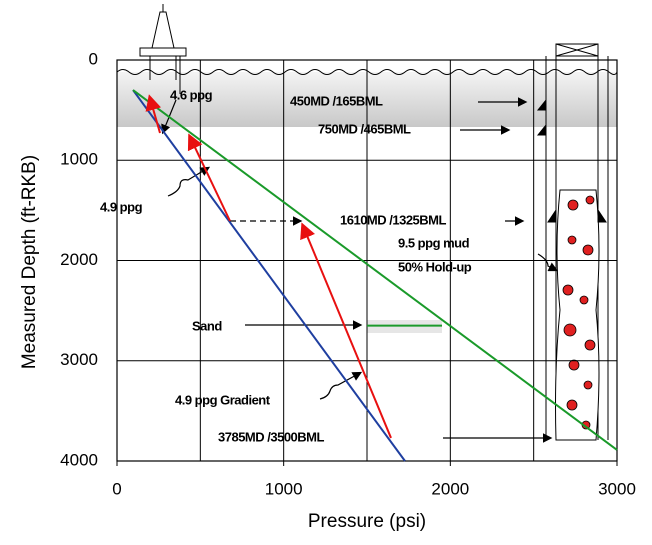  I want to click on y-tick-label: 1000, so click(79, 159).